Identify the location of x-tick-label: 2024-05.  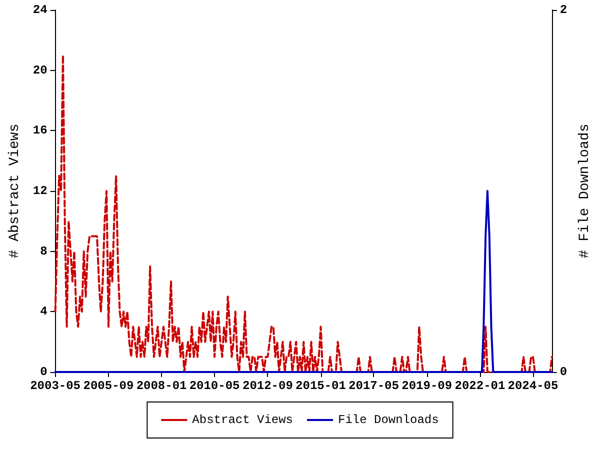
(533, 386).